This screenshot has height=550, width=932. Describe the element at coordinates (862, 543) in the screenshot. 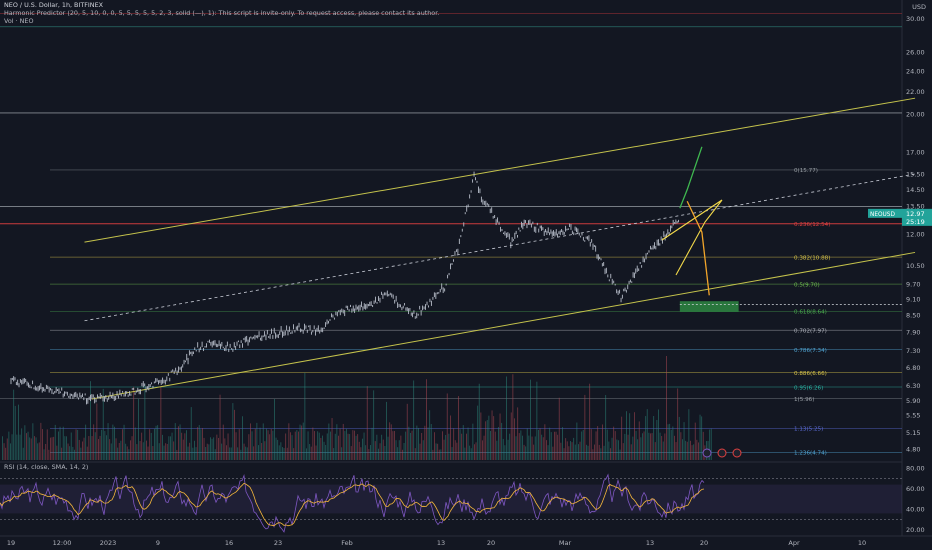

I see `x-tick-label: 10` at that location.